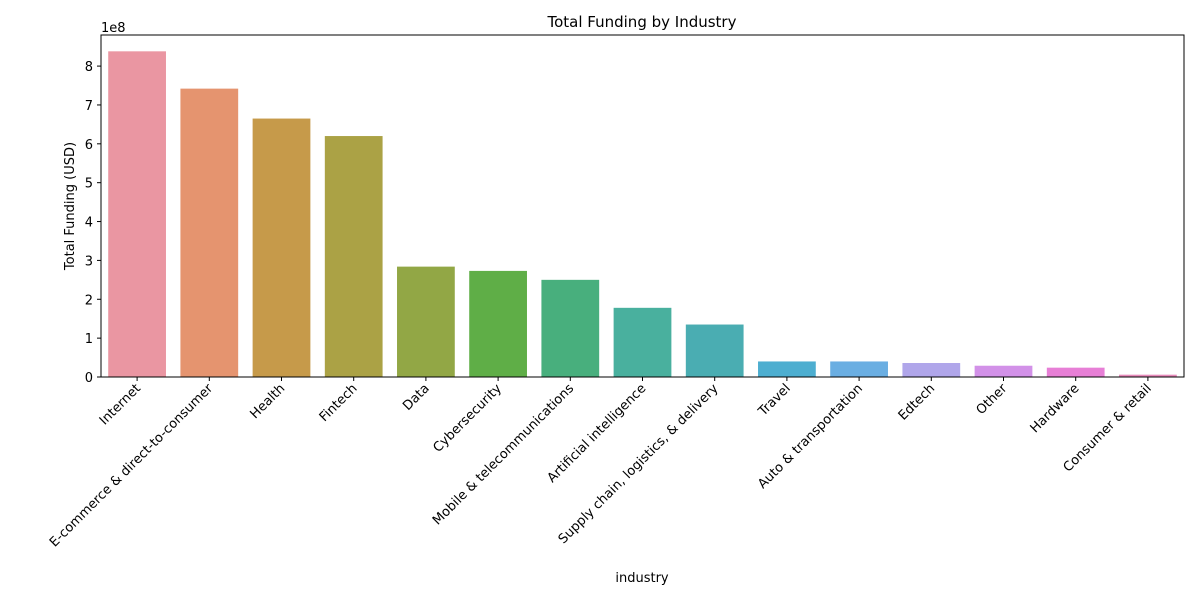 The width and height of the screenshot is (1200, 600). I want to click on x-tick-label-11: Edtech, so click(917, 402).